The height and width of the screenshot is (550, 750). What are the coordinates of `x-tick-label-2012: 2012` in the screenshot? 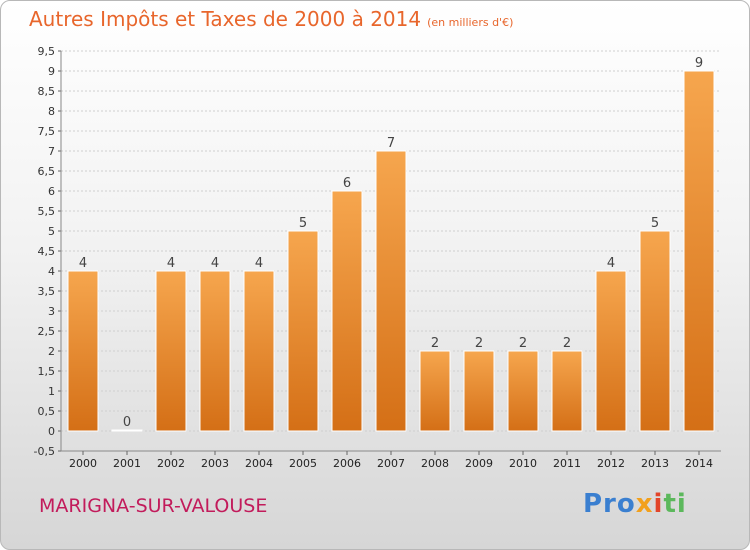 It's located at (611, 463).